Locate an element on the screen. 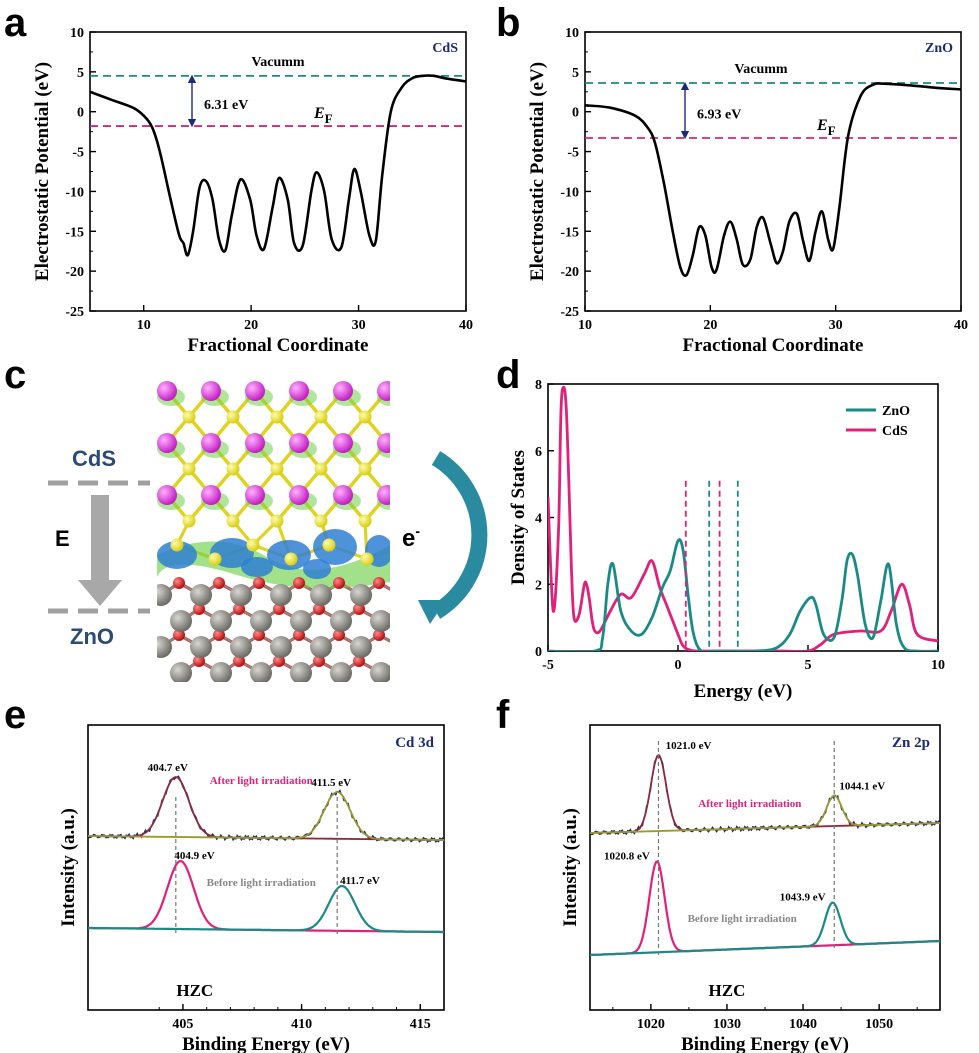 Image resolution: width=979 pixels, height=1053 pixels. d-legend-label-cds: CdS is located at coordinates (895, 431).